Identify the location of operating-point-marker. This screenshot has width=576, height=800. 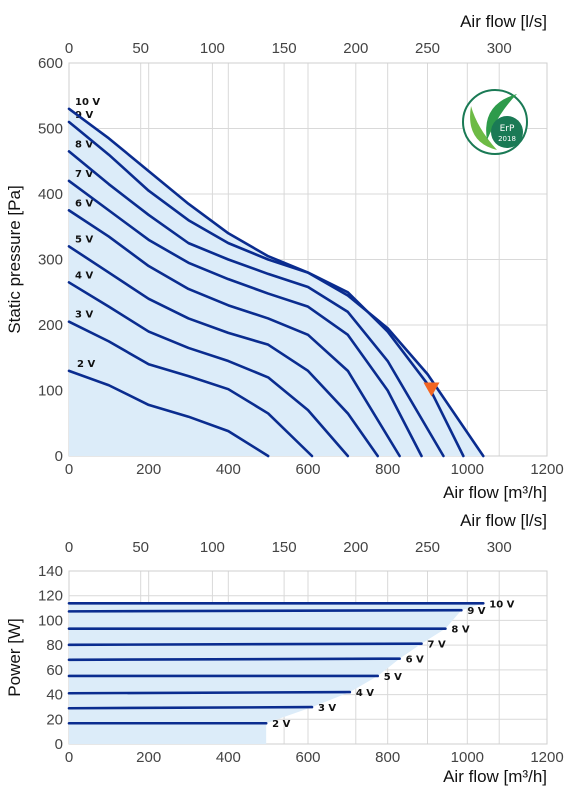
(431, 389).